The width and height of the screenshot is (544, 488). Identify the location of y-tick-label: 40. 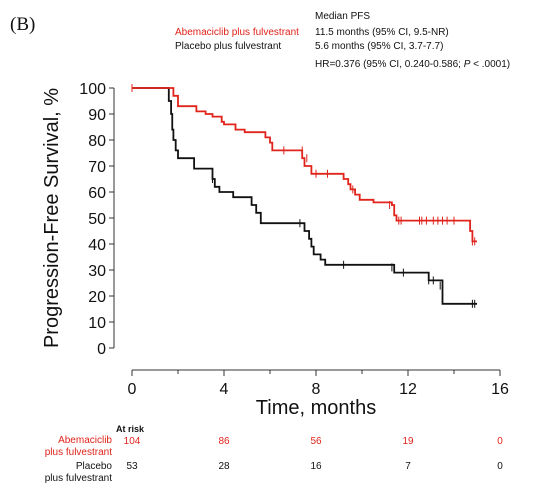
(97, 245).